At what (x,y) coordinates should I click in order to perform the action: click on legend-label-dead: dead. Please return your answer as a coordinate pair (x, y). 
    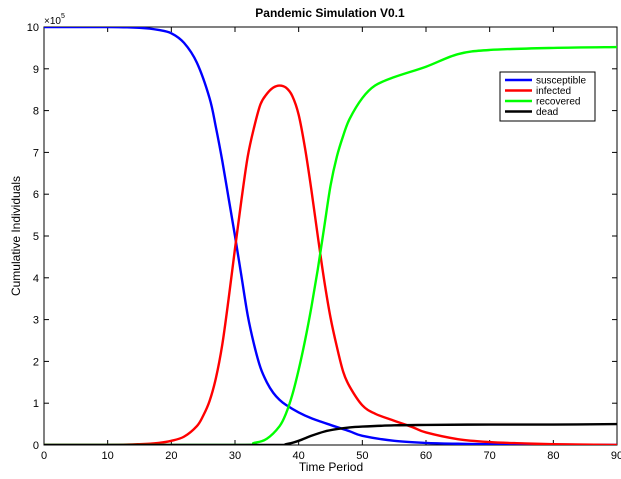
    Looking at the image, I should click on (547, 112).